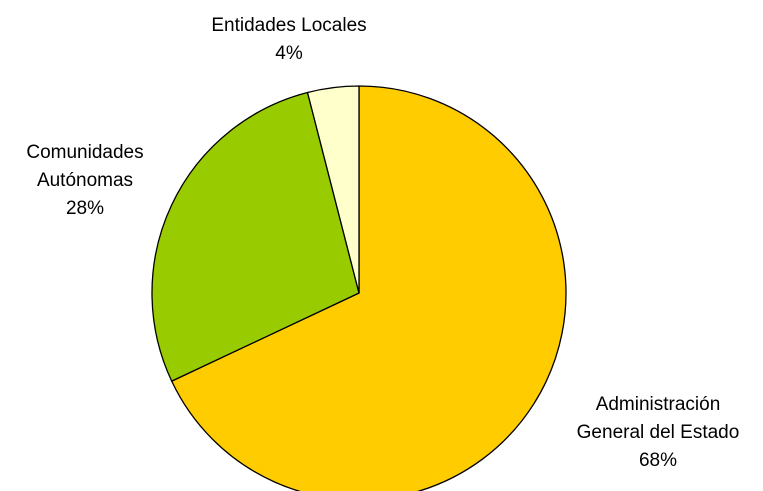  Describe the element at coordinates (289, 53) in the screenshot. I see `slice-value-label: 4%` at that location.